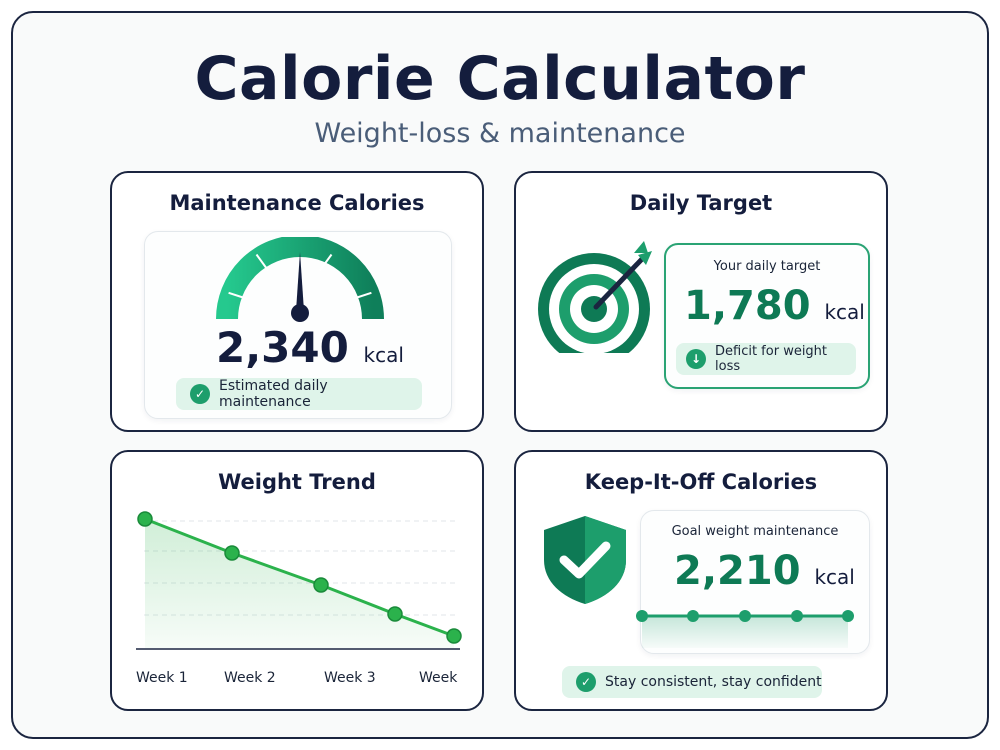 The image size is (1000, 750). I want to click on daily-target-unit: kcal, so click(844, 312).